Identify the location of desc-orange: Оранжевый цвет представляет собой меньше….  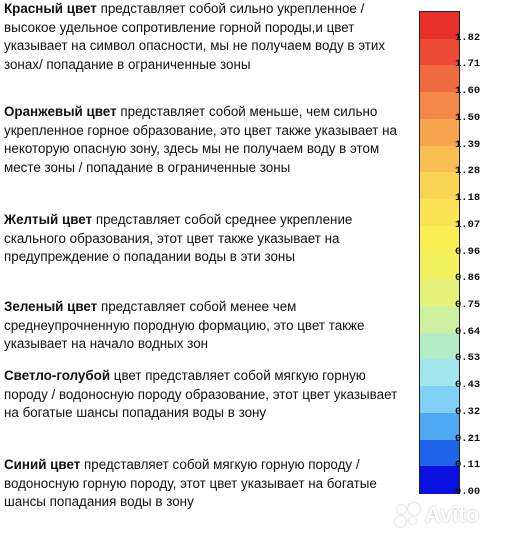
(204, 140).